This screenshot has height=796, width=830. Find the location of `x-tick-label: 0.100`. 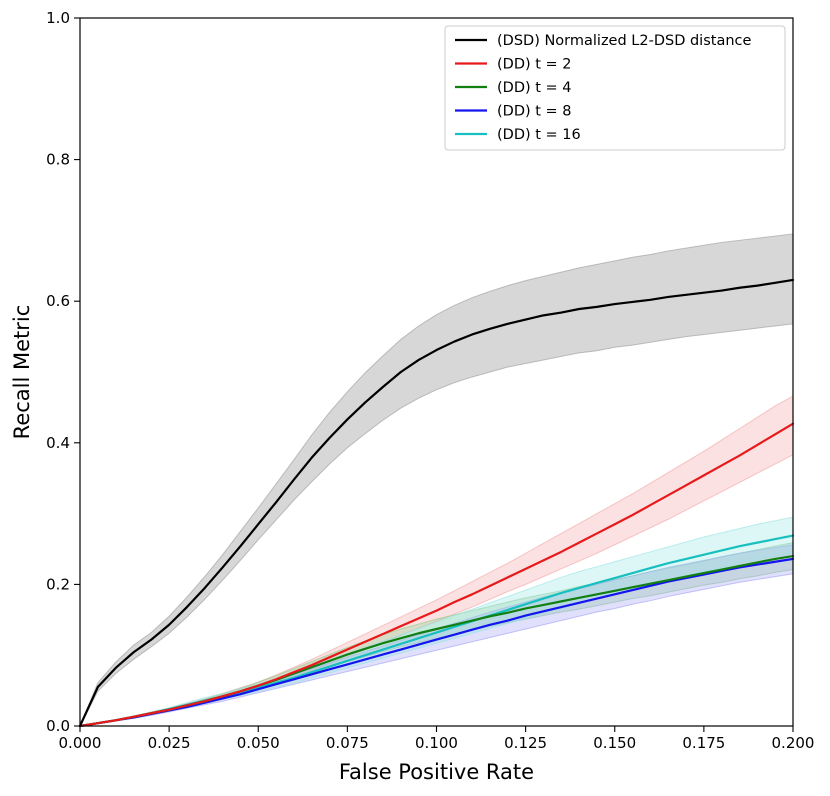

x-tick-label: 0.100 is located at coordinates (436, 743).